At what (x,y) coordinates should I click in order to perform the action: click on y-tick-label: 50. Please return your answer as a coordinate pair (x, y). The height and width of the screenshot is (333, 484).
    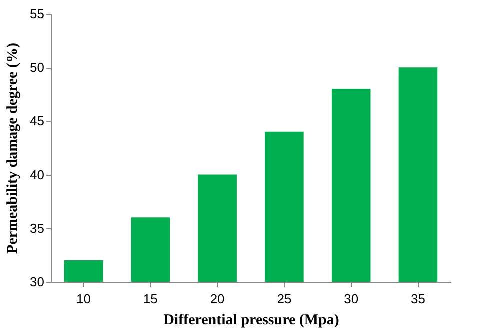
    Looking at the image, I should click on (37, 68).